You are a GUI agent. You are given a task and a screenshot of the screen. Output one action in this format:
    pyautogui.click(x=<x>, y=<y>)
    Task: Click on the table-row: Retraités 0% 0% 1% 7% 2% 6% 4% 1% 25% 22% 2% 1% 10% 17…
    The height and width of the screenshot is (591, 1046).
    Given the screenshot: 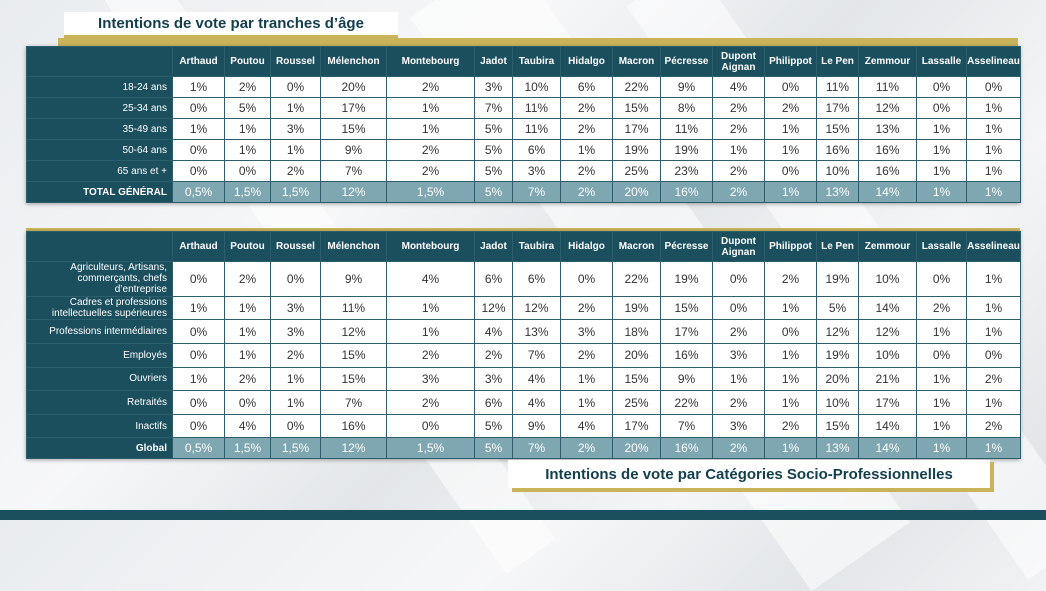 What is the action you would take?
    pyautogui.click(x=523, y=402)
    